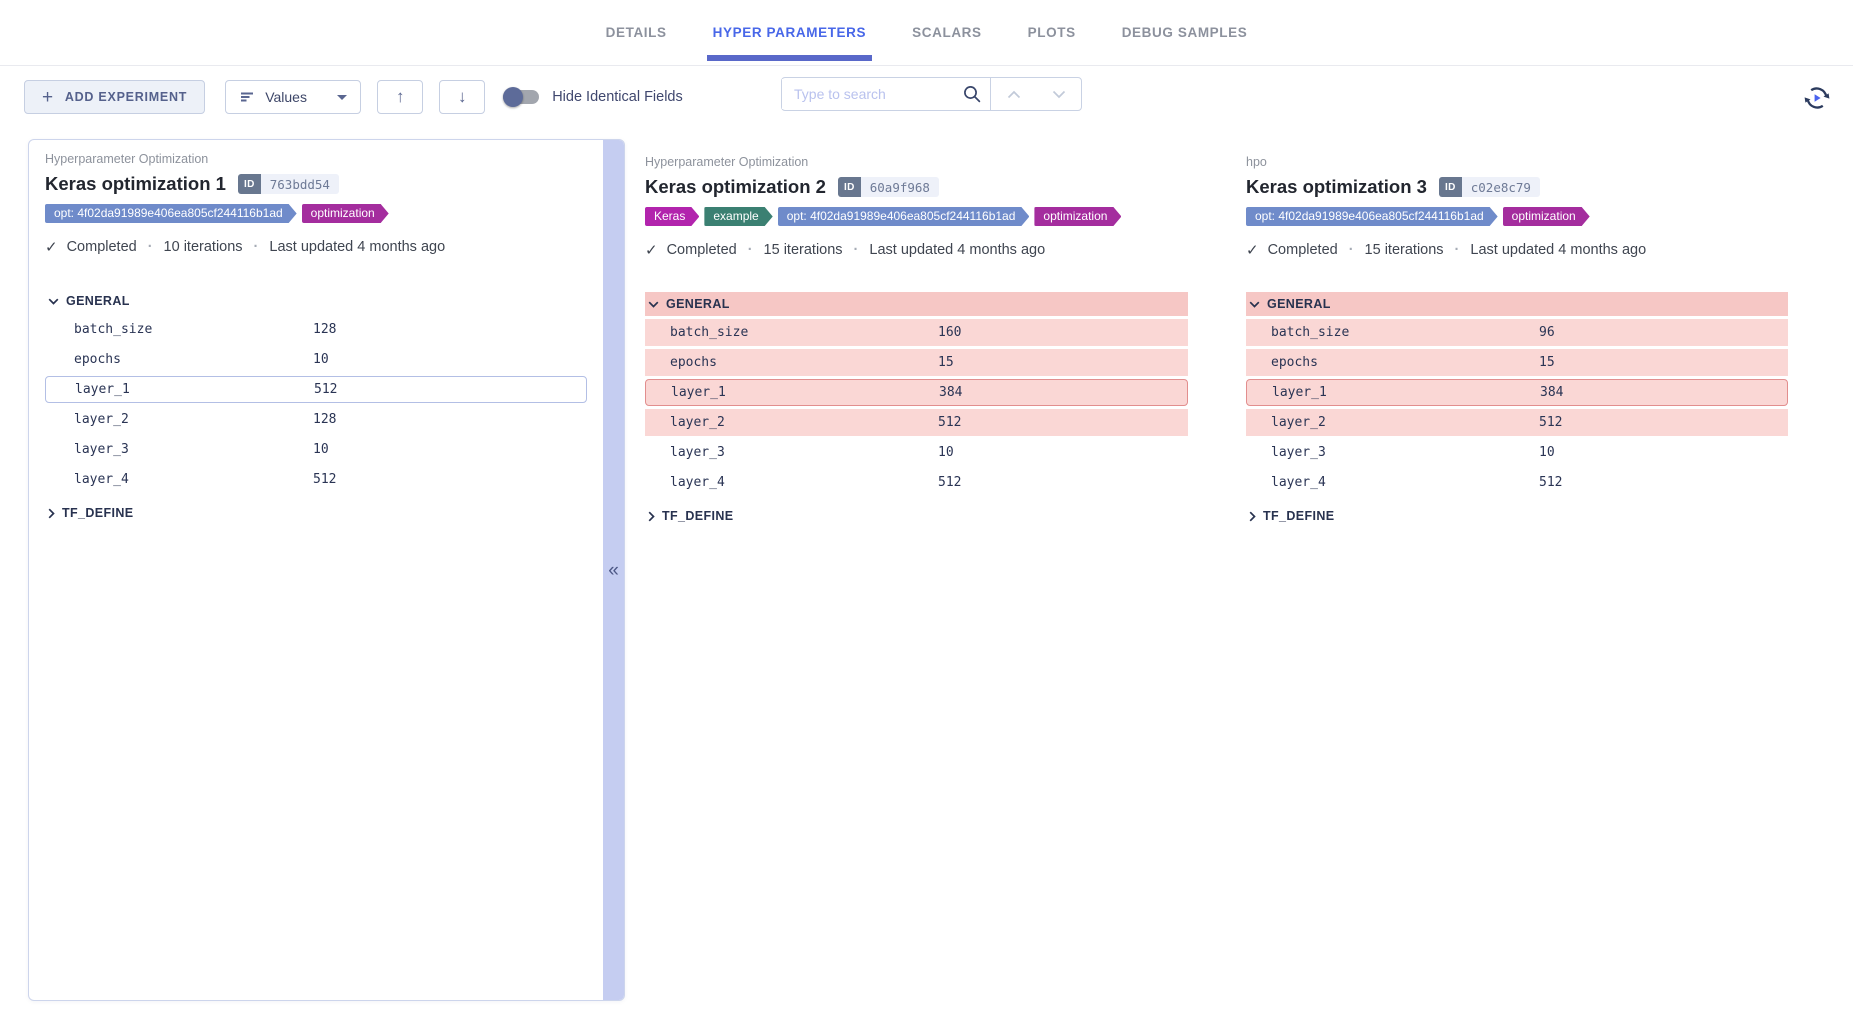  Describe the element at coordinates (1051, 32) in the screenshot. I see `tab-plots: PLOTS` at that location.